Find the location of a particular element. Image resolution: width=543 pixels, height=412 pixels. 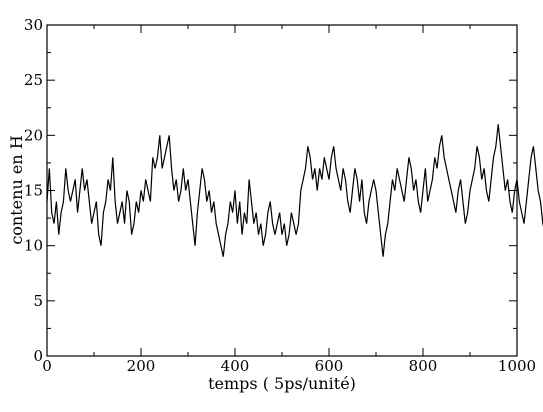

x-tick-label: 200 is located at coordinates (141, 366).